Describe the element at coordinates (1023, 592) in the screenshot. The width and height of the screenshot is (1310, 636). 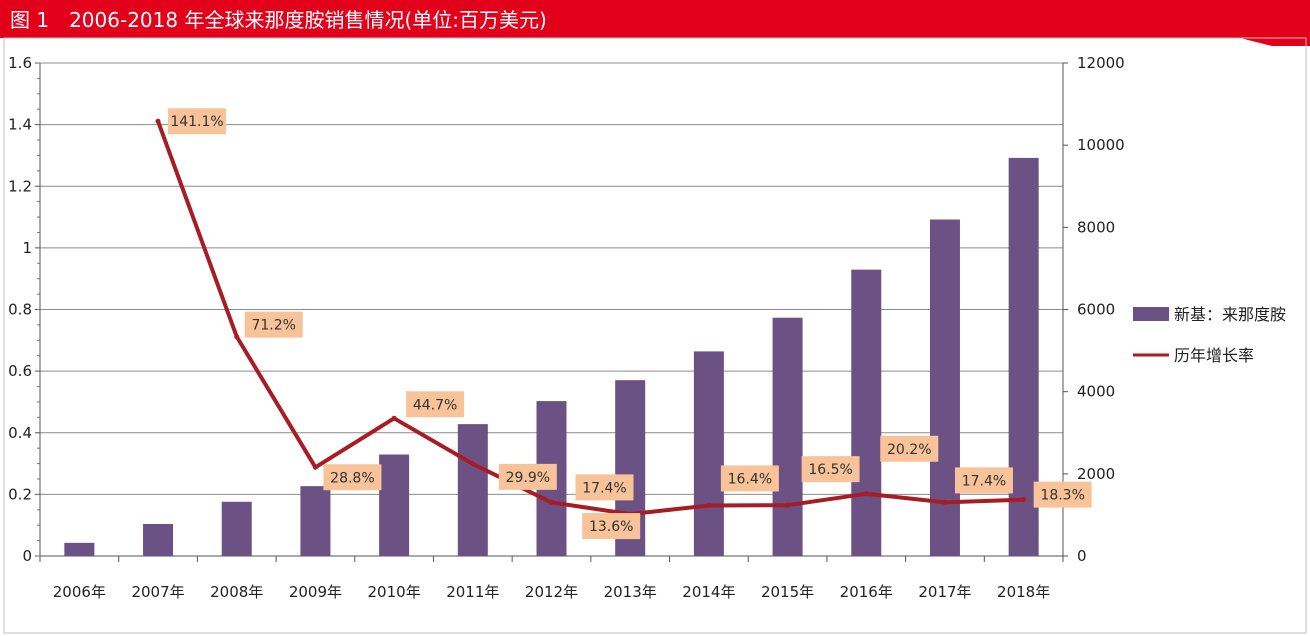
I see `x-axis-tick-label: 2018年` at that location.